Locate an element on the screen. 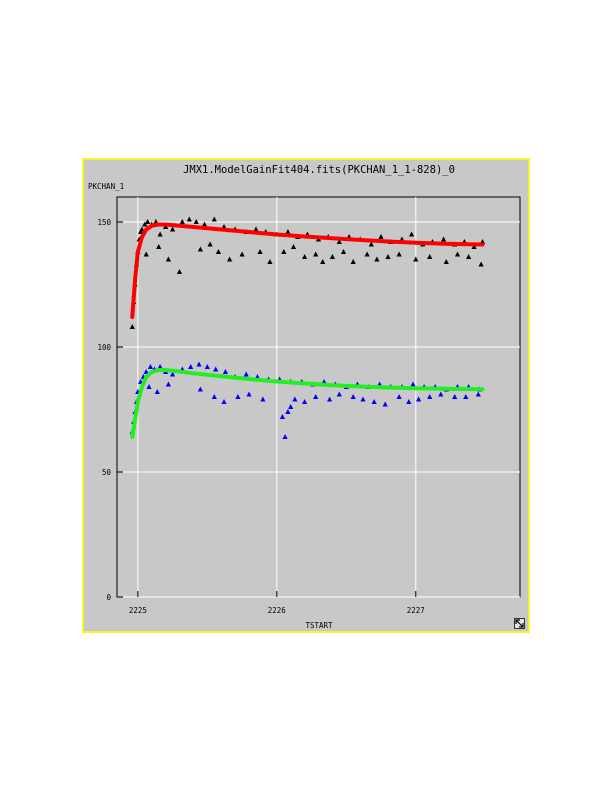 The height and width of the screenshot is (792, 612). resize-handle is located at coordinates (519, 623).